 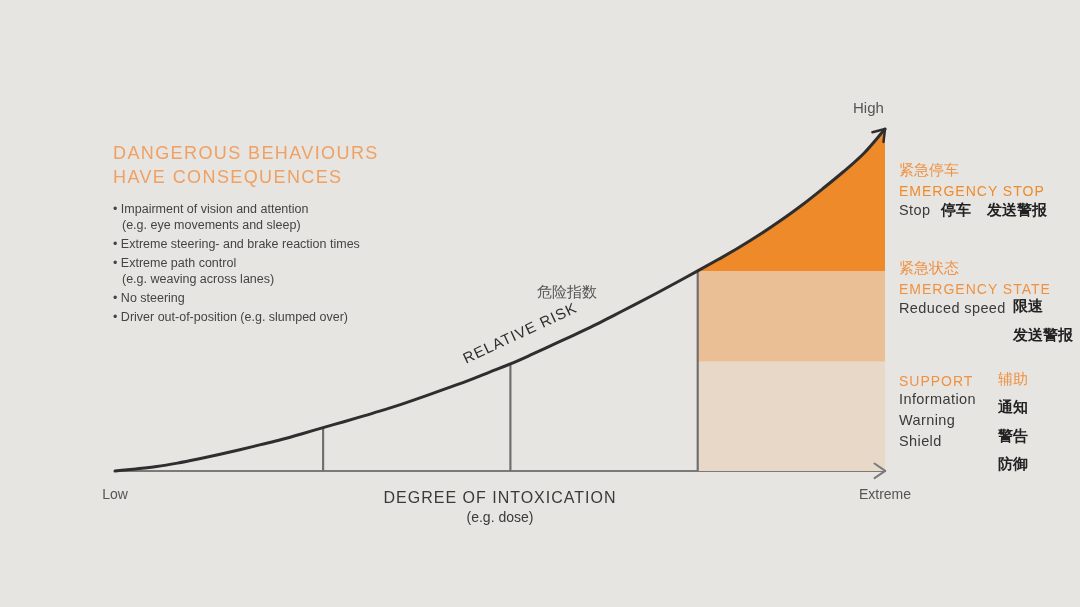 What do you see at coordinates (1013, 464) in the screenshot?
I see `text: 防御` at bounding box center [1013, 464].